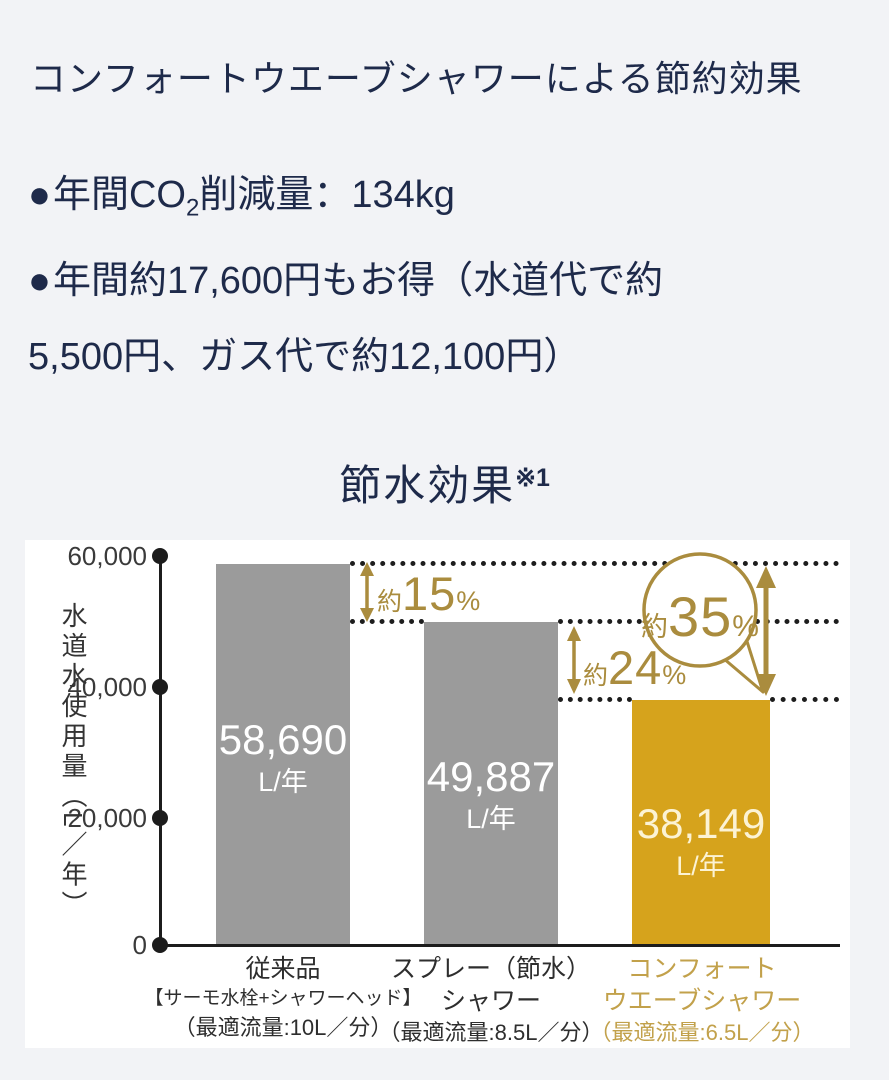 This screenshot has height=1080, width=889. I want to click on category-name: 従来品, so click(283, 969).